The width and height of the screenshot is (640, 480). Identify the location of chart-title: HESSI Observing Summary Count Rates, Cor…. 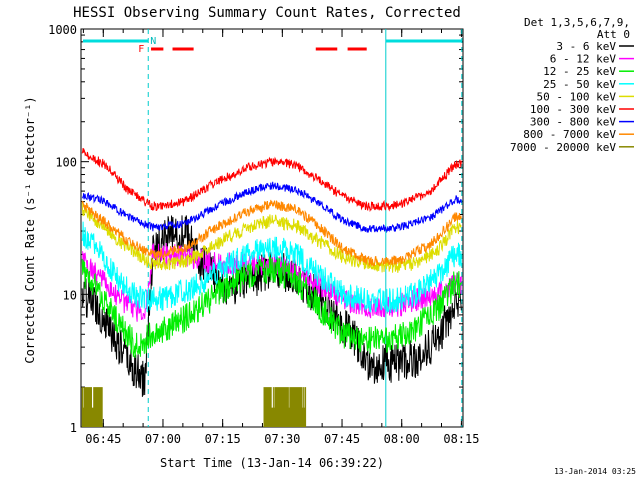
(267, 13).